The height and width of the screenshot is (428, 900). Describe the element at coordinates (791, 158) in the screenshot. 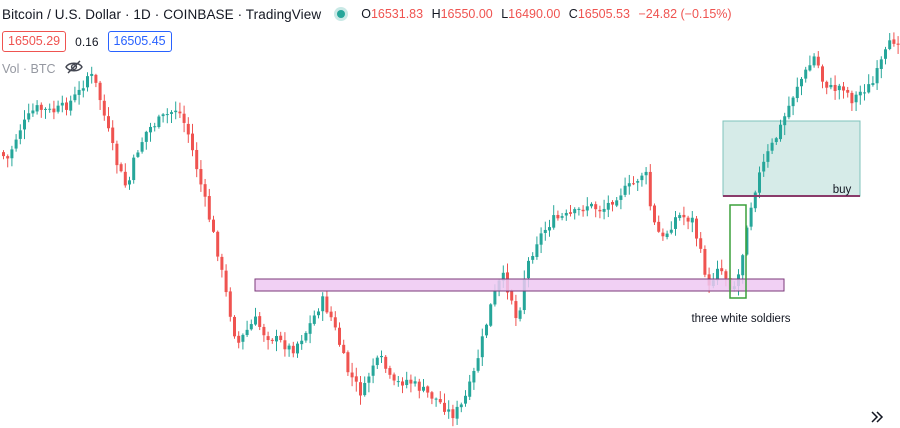

I see `target-zone` at that location.